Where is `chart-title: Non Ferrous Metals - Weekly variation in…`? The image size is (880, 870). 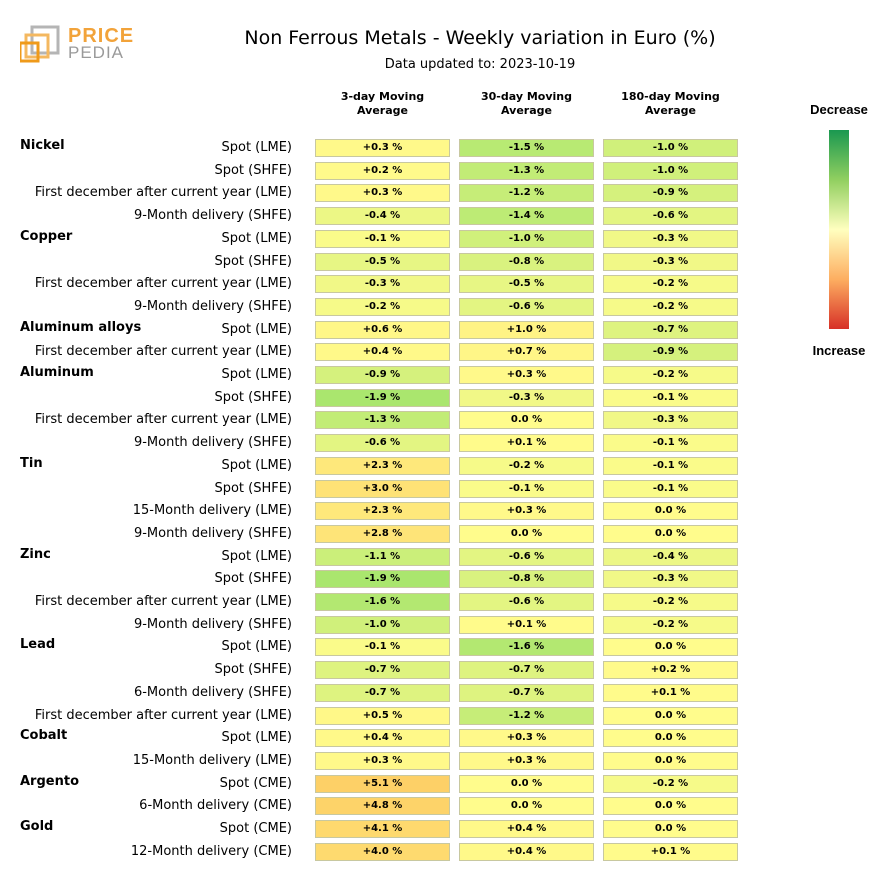 chart-title: Non Ferrous Metals - Weekly variation in… is located at coordinates (480, 38).